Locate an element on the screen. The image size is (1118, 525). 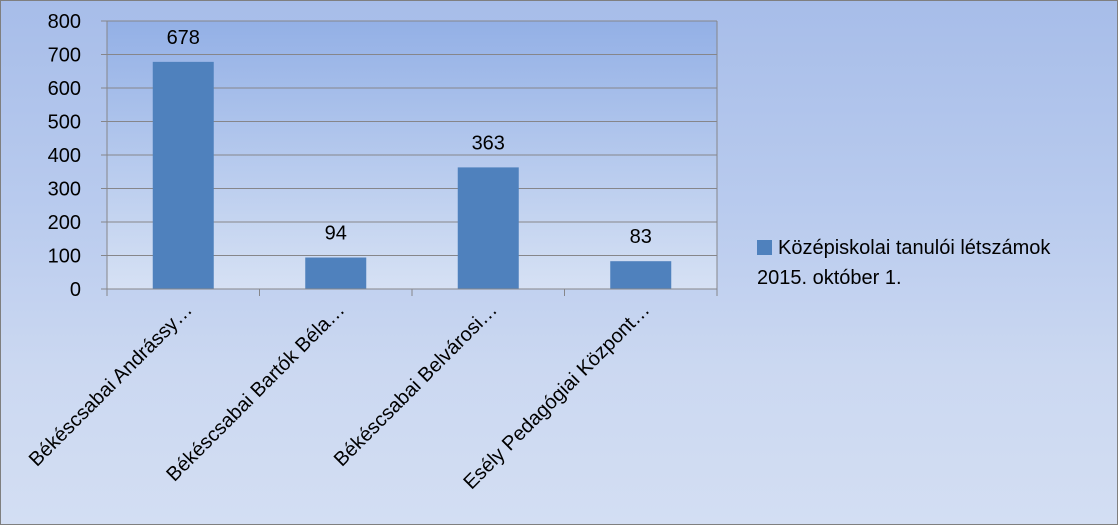
y-tick-label: 200 is located at coordinates (64, 223).